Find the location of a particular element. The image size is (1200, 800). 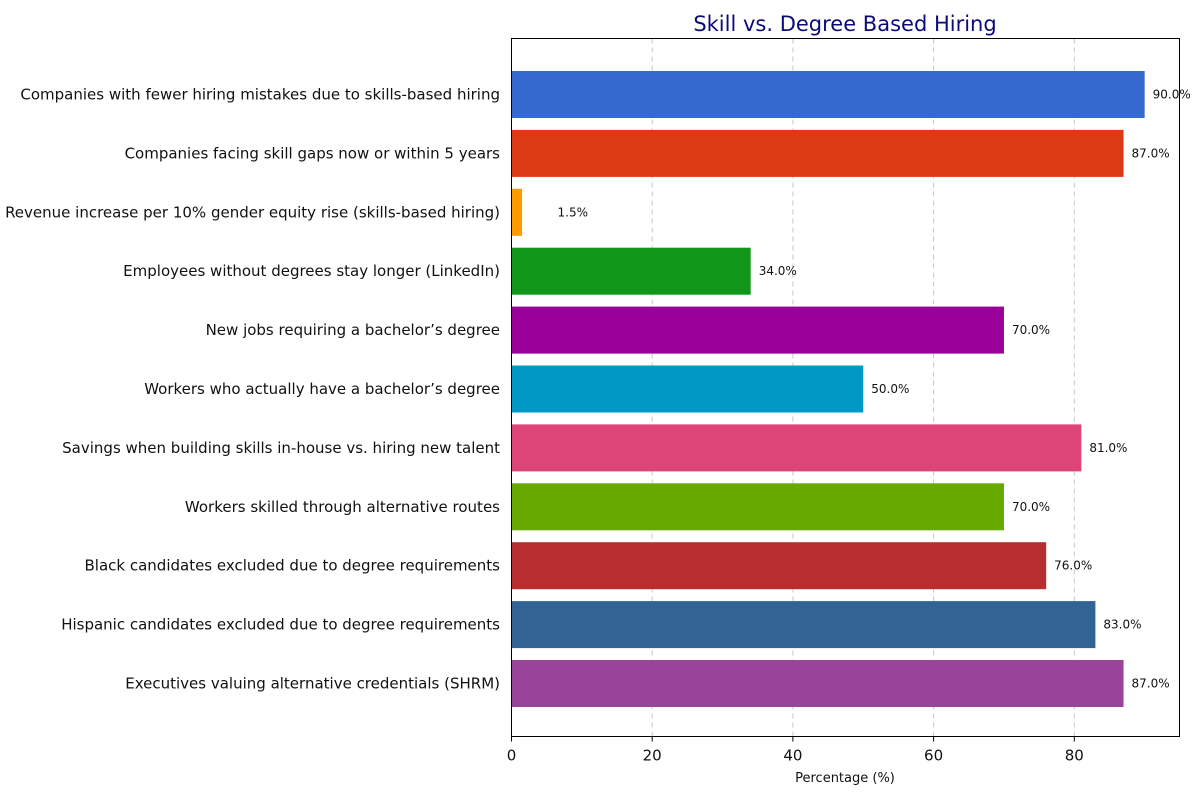

value-label: 34.0% is located at coordinates (778, 271).